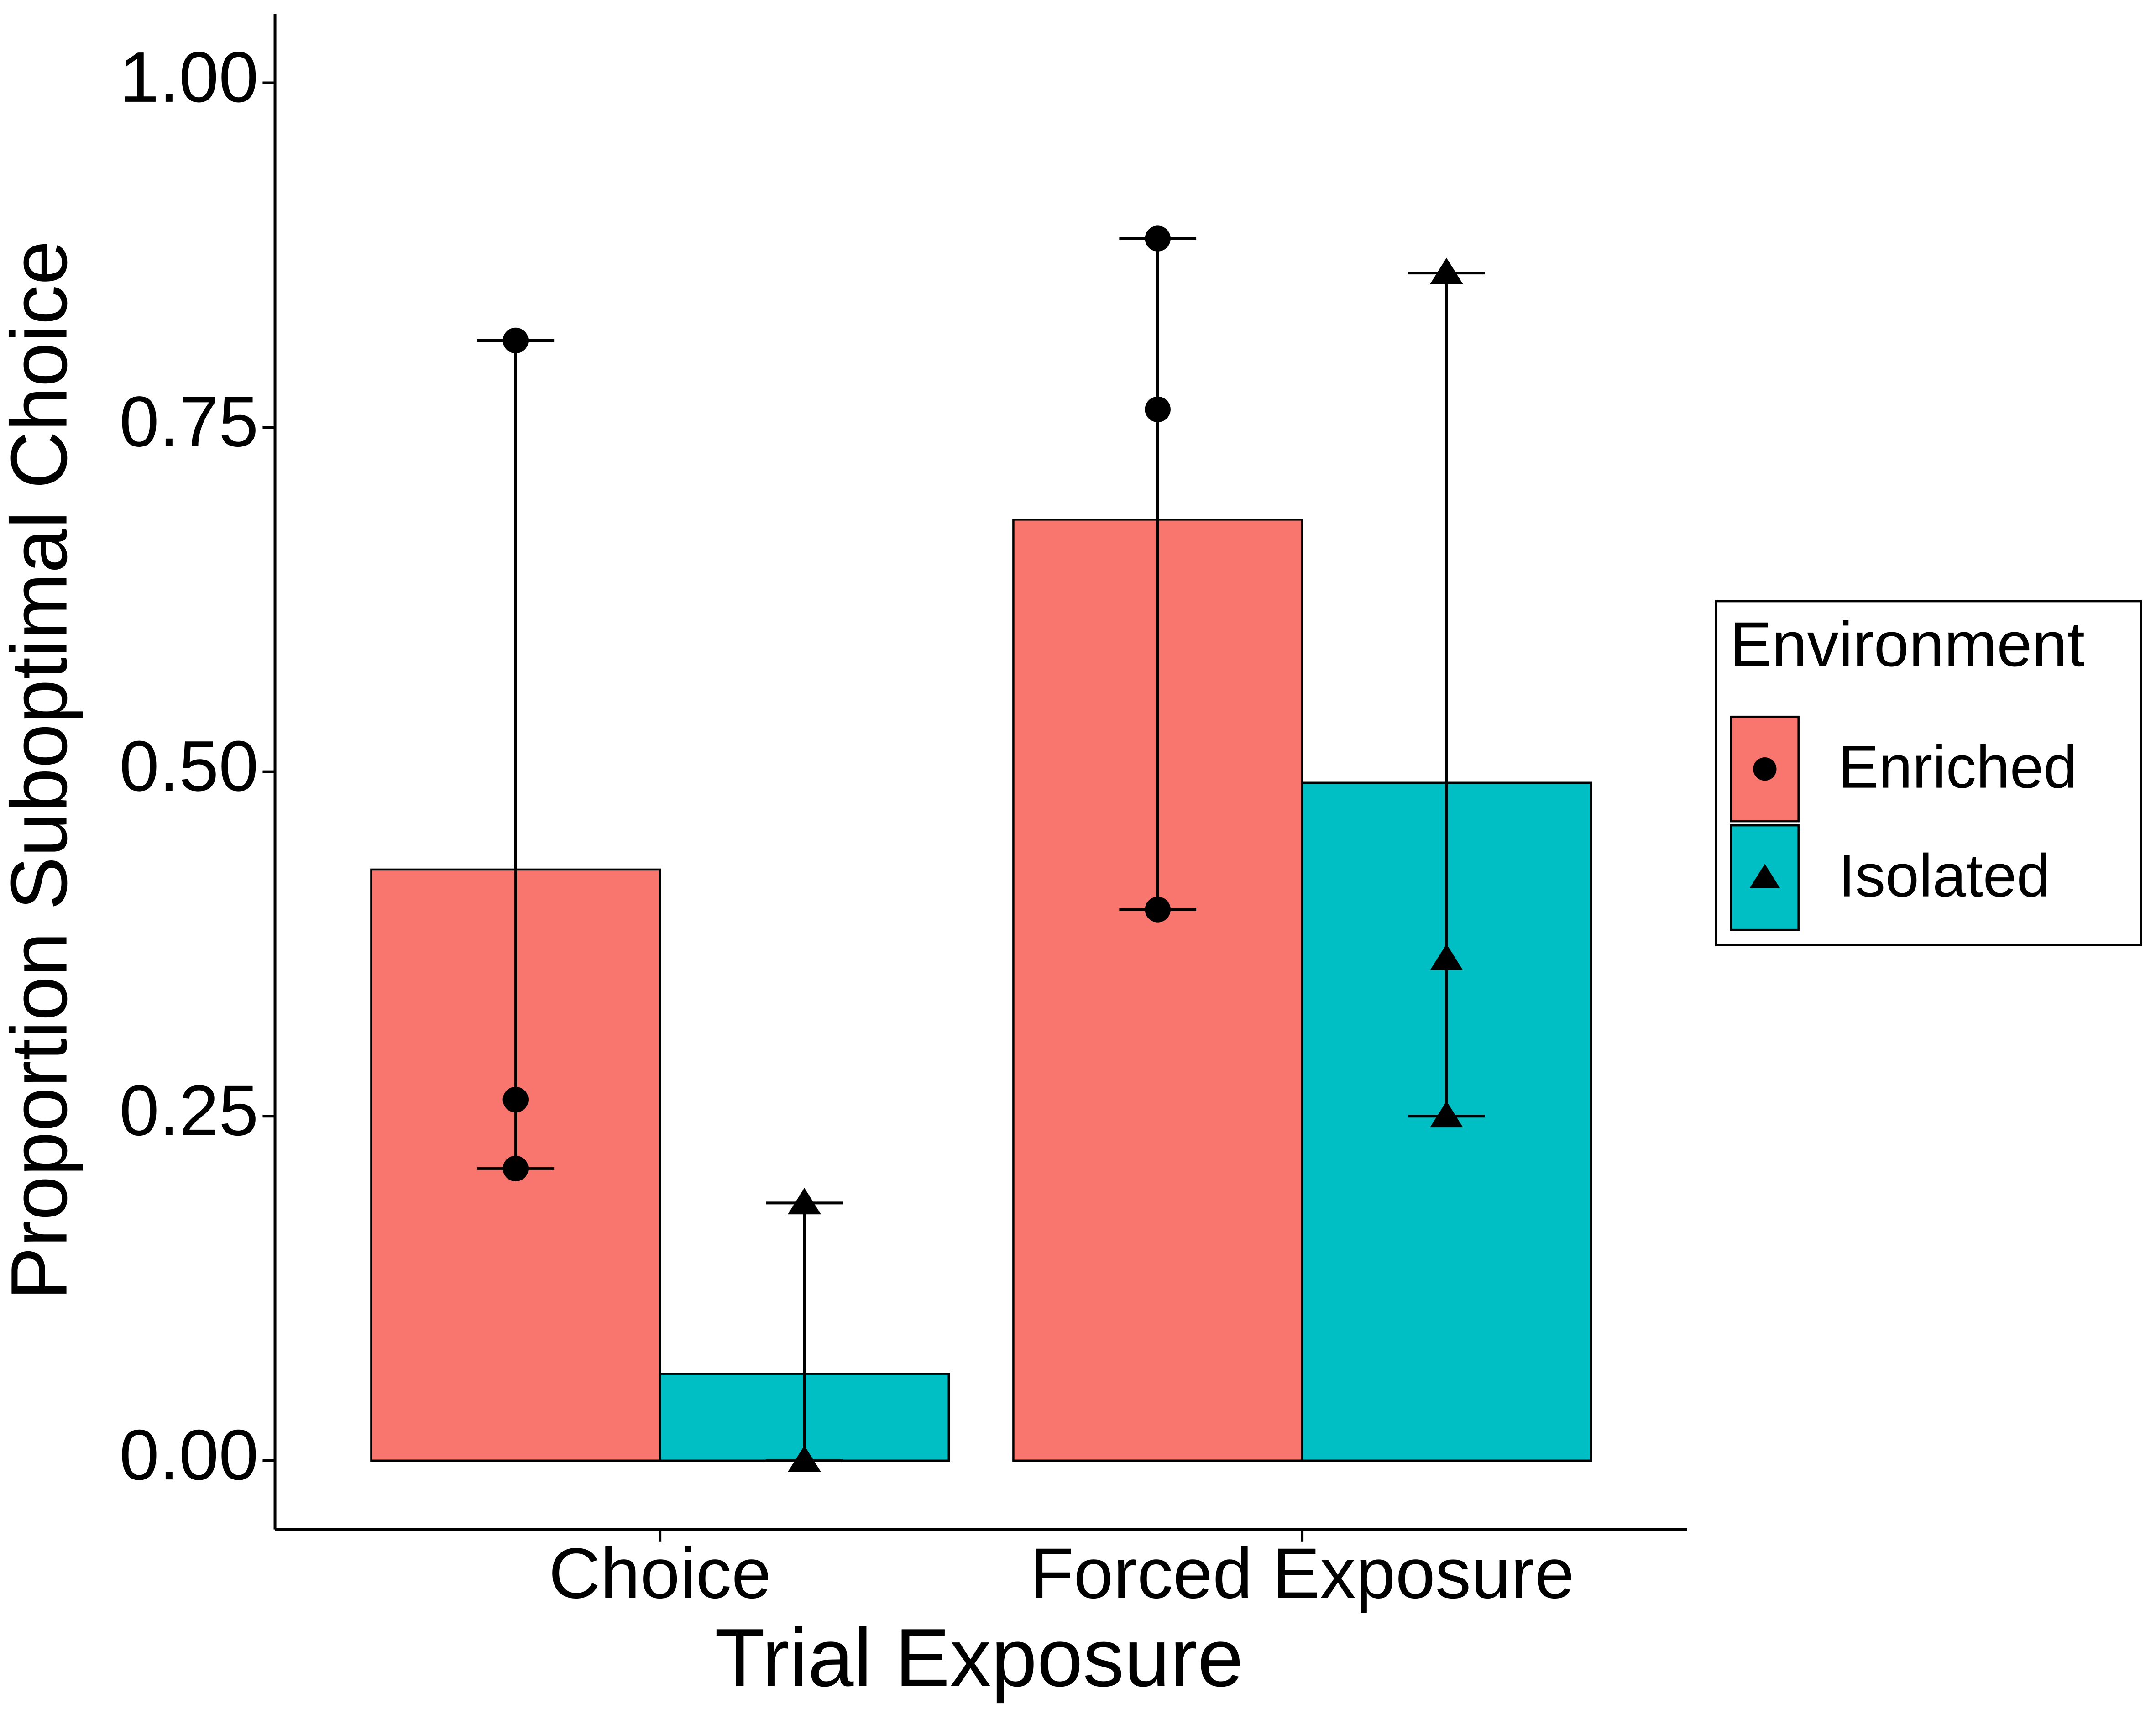 This screenshot has height=1725, width=2156. What do you see at coordinates (188, 421) in the screenshot?
I see `y-tick-label: 0.75` at bounding box center [188, 421].